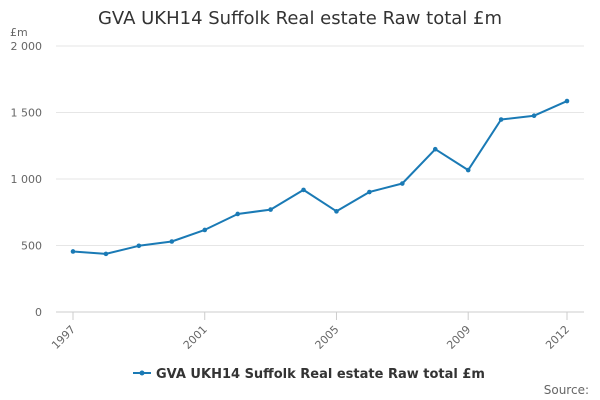 The width and height of the screenshot is (600, 400). What do you see at coordinates (19, 32) in the screenshot?
I see `y-axis-label: £m` at bounding box center [19, 32].